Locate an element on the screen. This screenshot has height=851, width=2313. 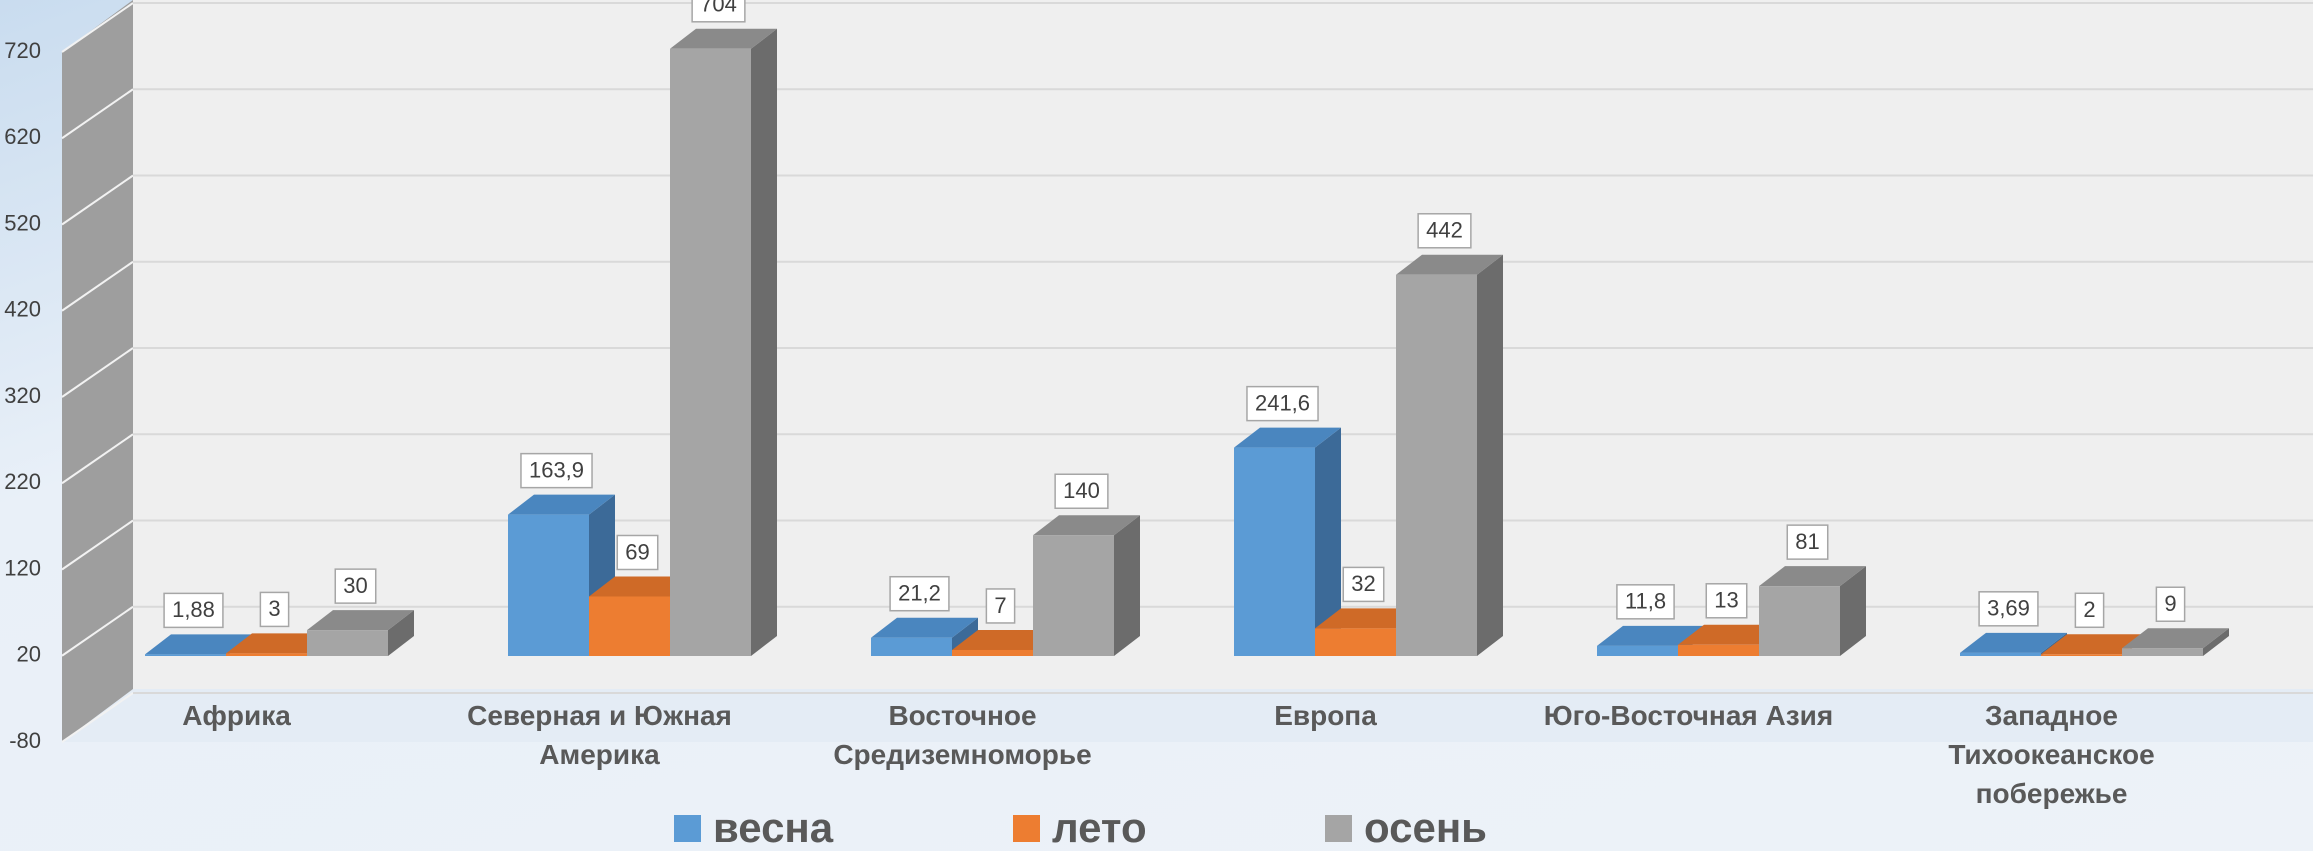
value-label: 9 is located at coordinates (2170, 603).